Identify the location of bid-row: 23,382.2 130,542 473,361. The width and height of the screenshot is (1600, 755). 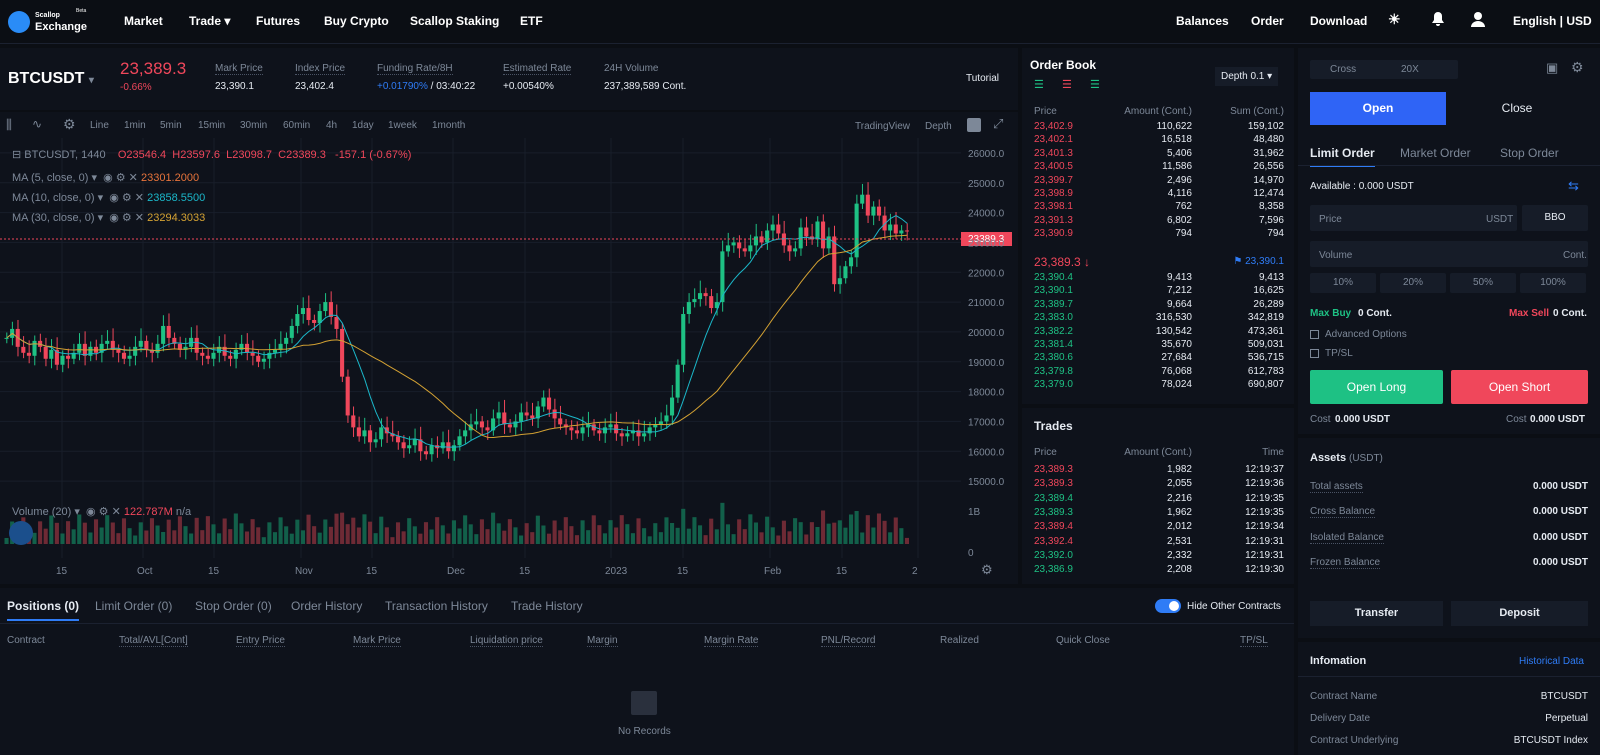
(1158, 332).